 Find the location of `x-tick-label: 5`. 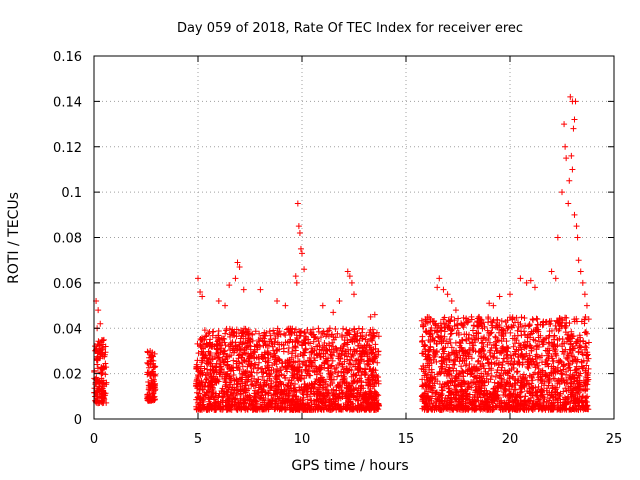

x-tick-label: 5 is located at coordinates (198, 439).